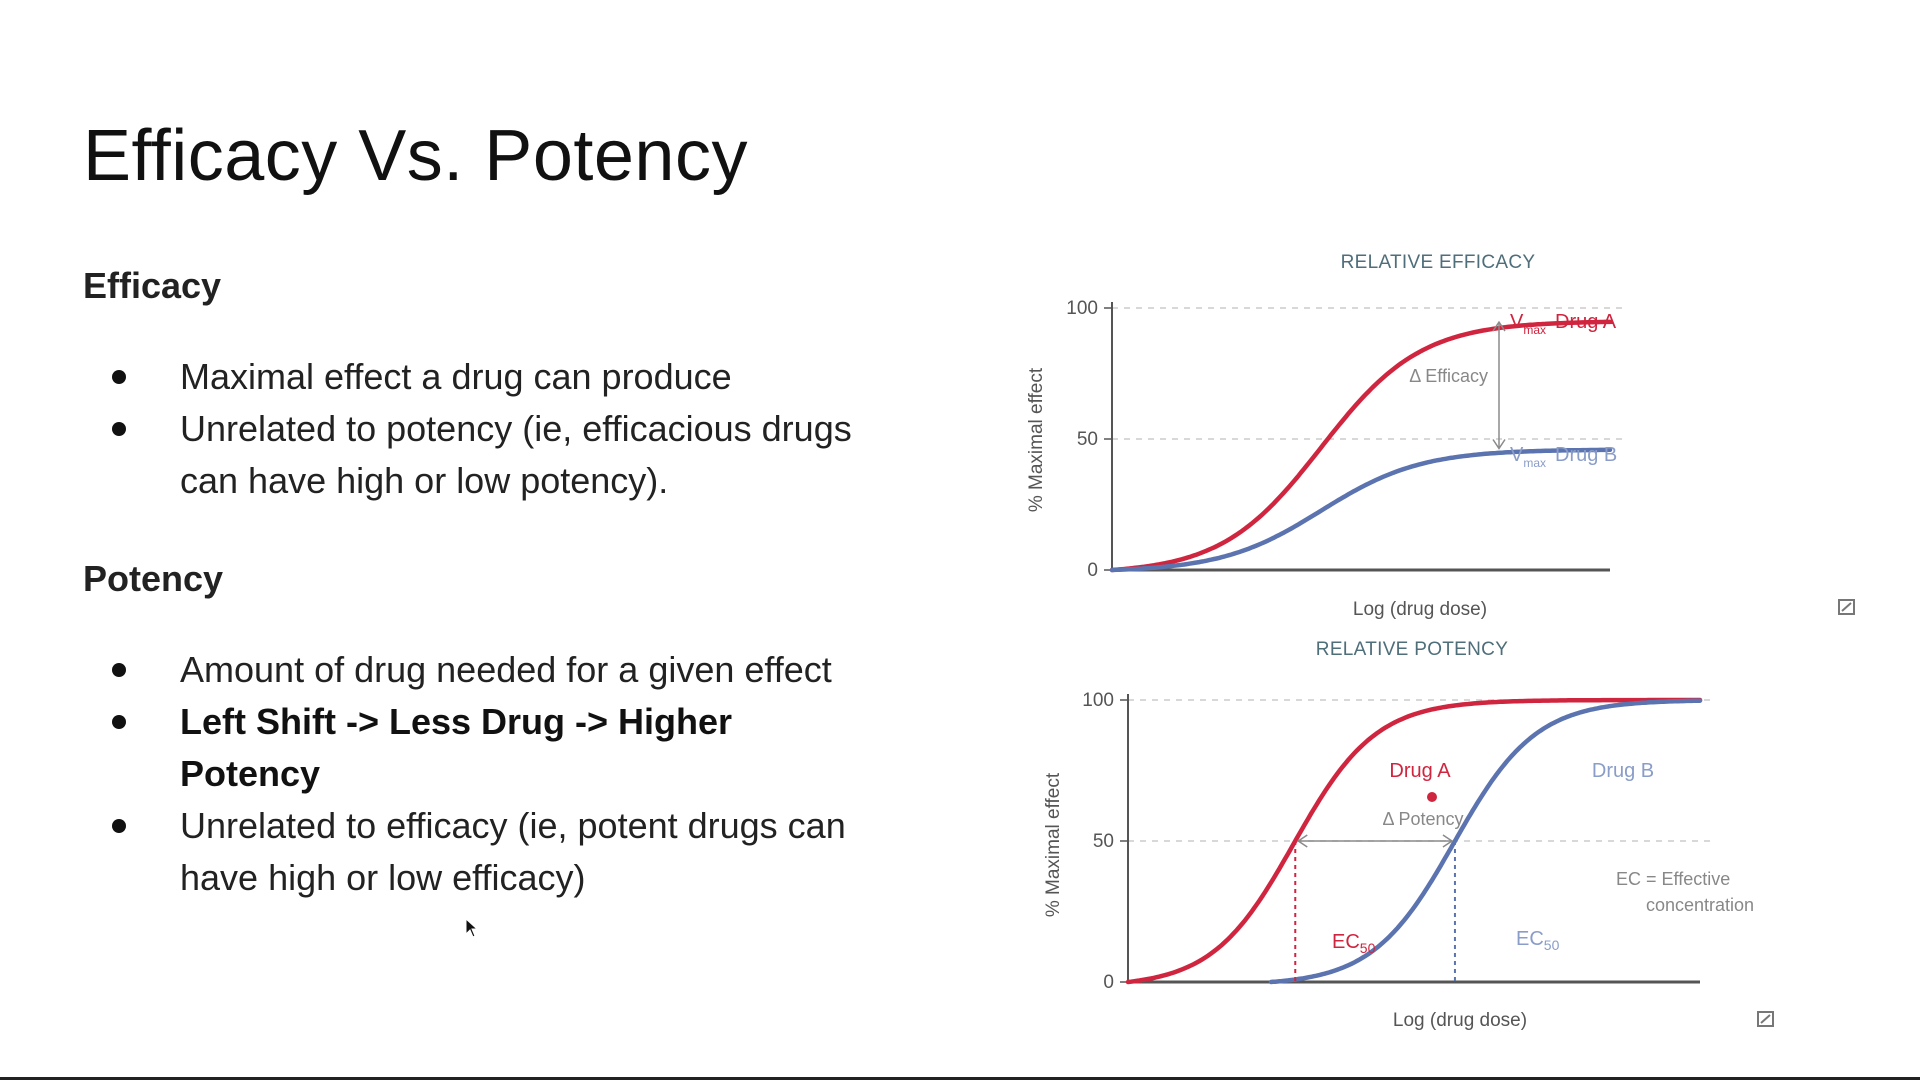 This screenshot has height=1080, width=1920. I want to click on vmax-drug-b-label: Vmax, so click(1528, 457).